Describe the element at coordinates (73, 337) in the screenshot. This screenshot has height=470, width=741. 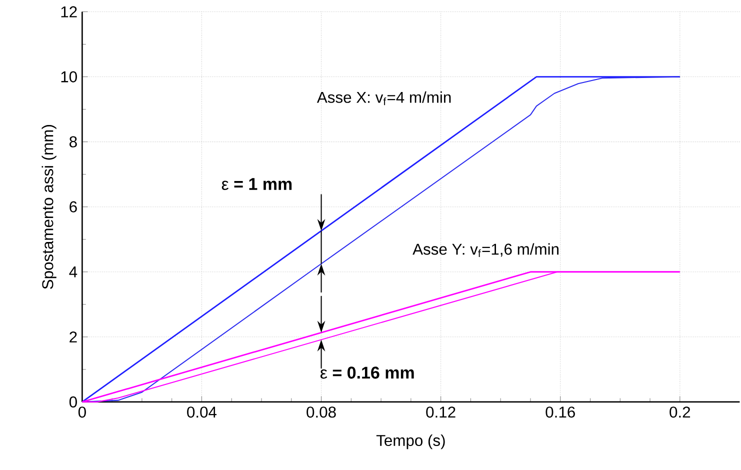
I see `y-tick-label: 2` at that location.